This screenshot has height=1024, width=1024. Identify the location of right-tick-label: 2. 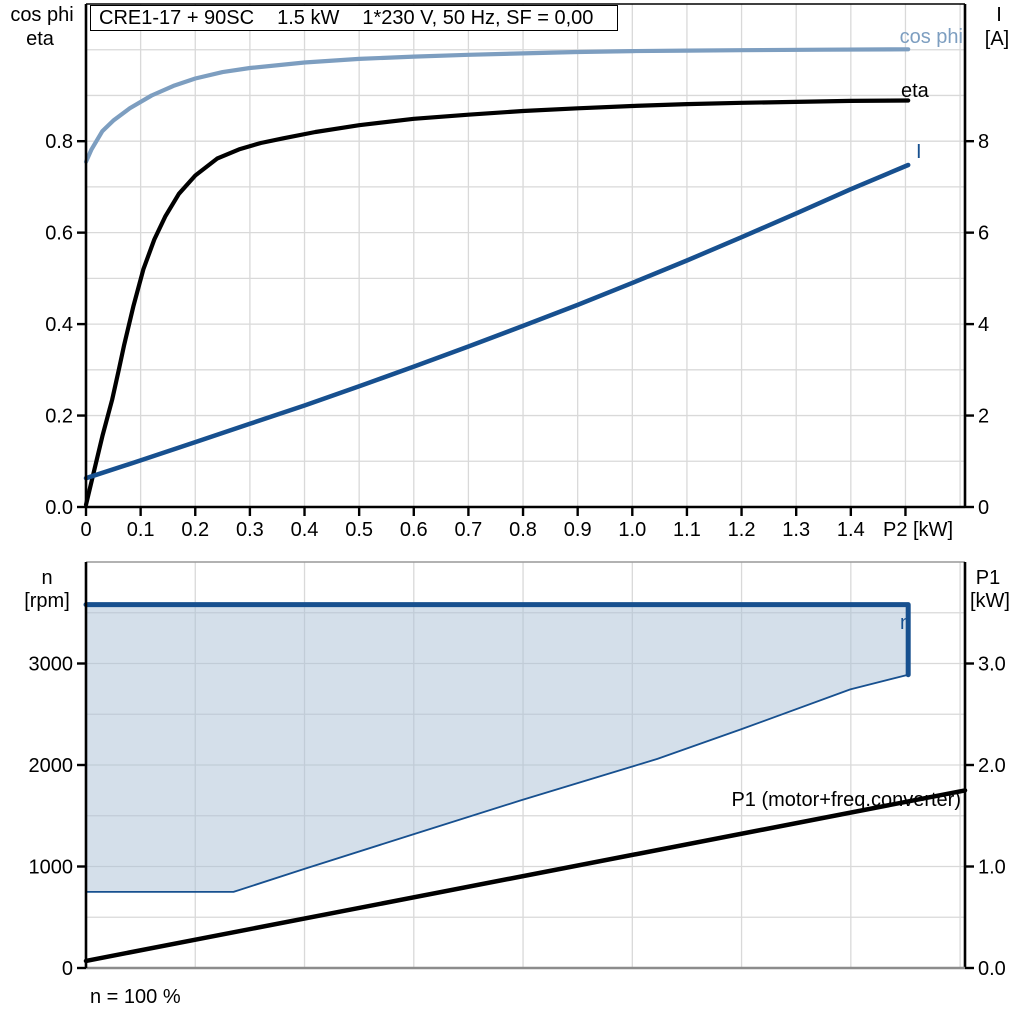
(983, 417).